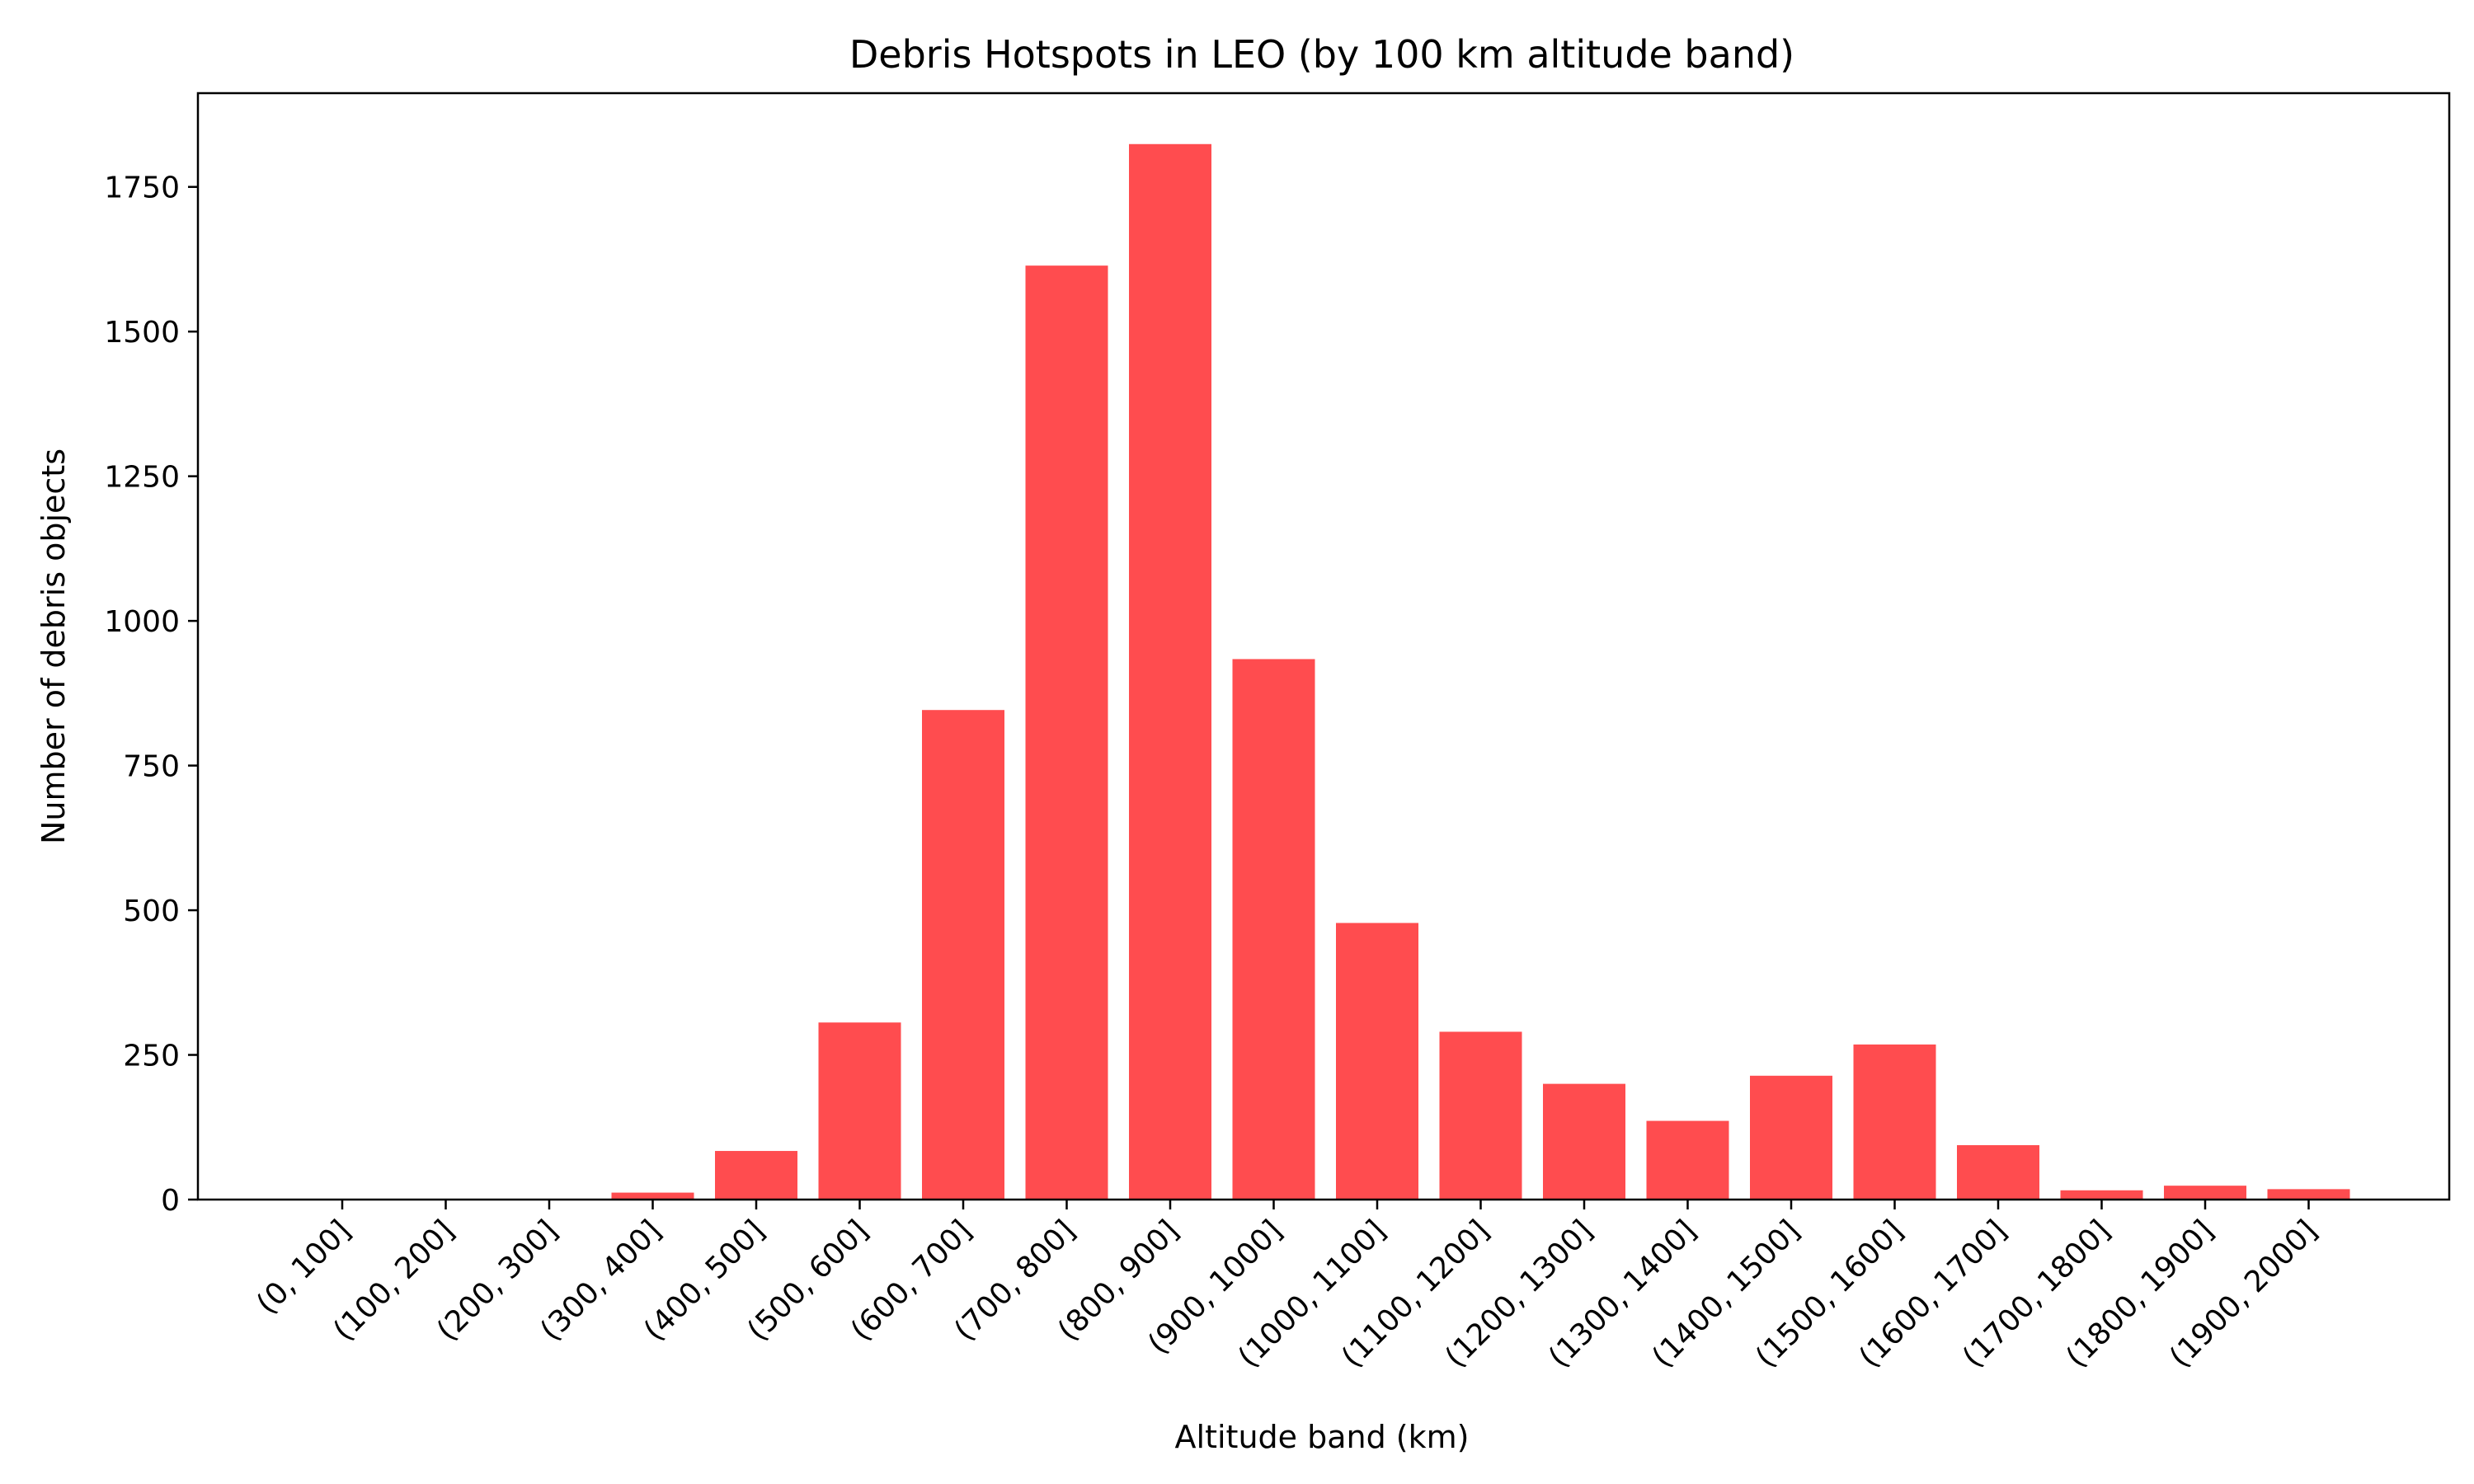  Describe the element at coordinates (53, 646) in the screenshot. I see `y-axis-label: Number of debris objects` at that location.